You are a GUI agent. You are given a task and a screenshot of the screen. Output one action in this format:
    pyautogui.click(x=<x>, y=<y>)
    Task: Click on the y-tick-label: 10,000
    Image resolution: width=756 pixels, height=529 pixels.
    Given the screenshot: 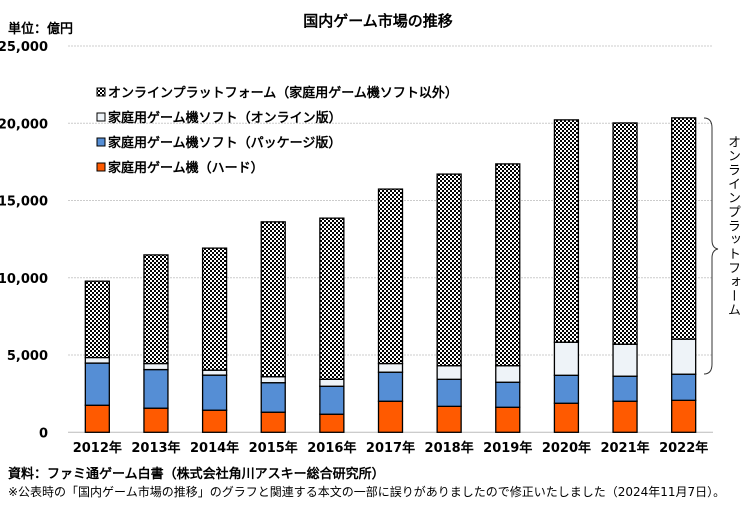 What is the action you would take?
    pyautogui.click(x=24, y=279)
    